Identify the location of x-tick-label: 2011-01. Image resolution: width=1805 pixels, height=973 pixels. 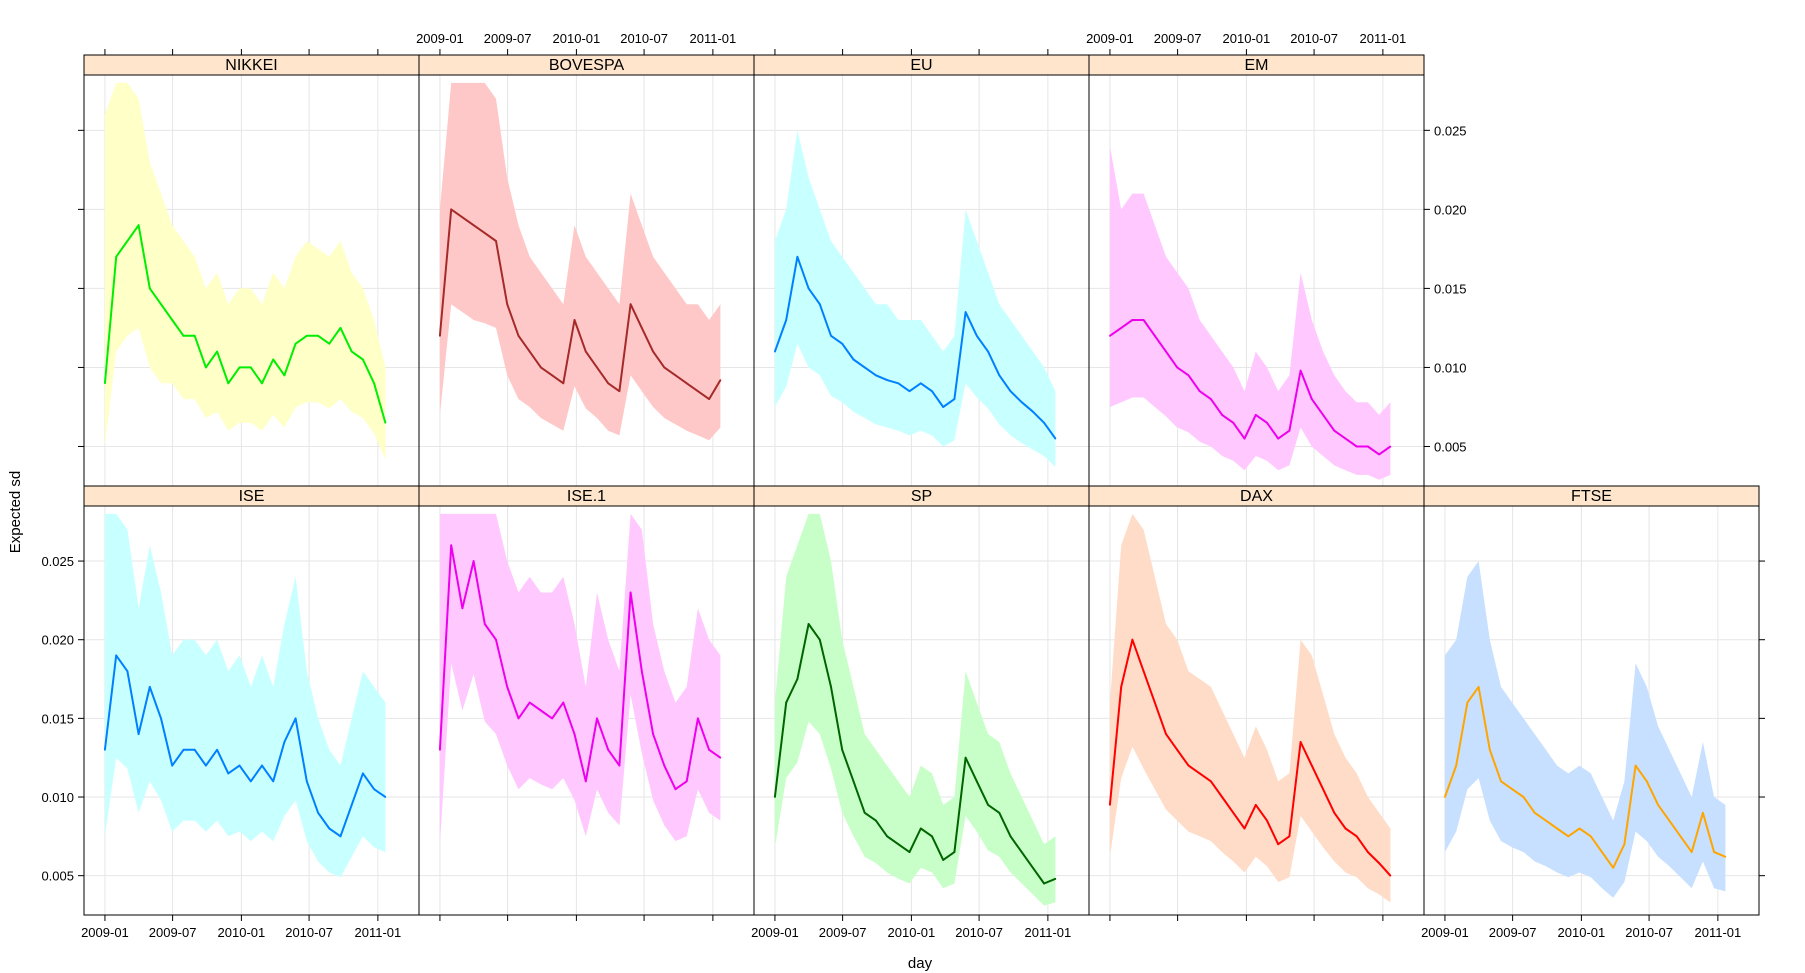
(1047, 932).